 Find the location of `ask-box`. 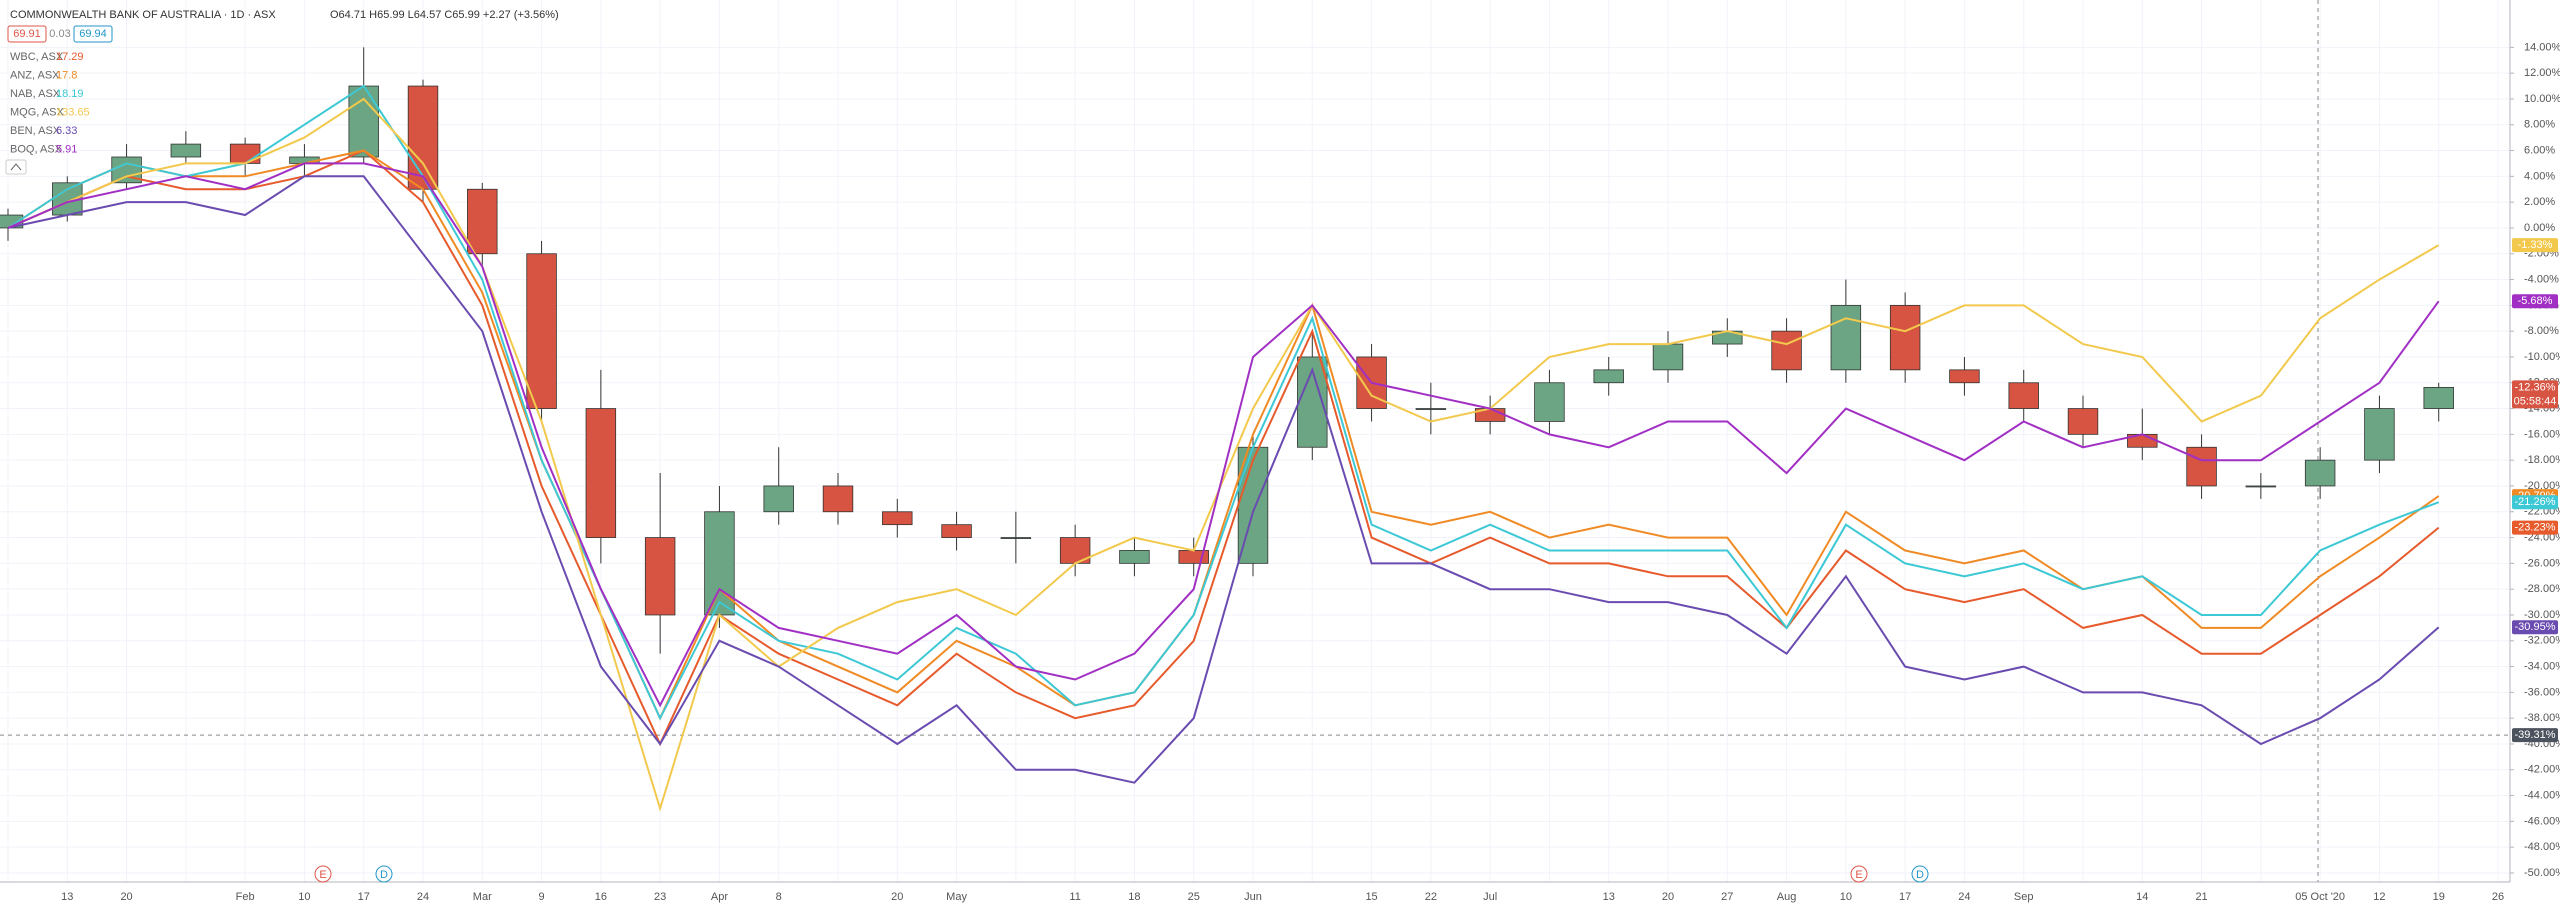

ask-box is located at coordinates (93, 34).